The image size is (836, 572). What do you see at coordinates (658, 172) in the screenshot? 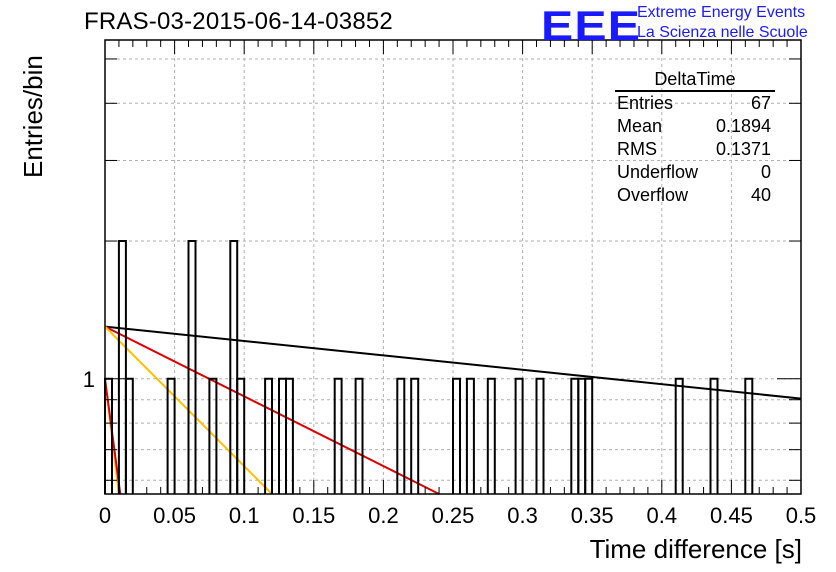
I see `stats-label: Underflow` at bounding box center [658, 172].